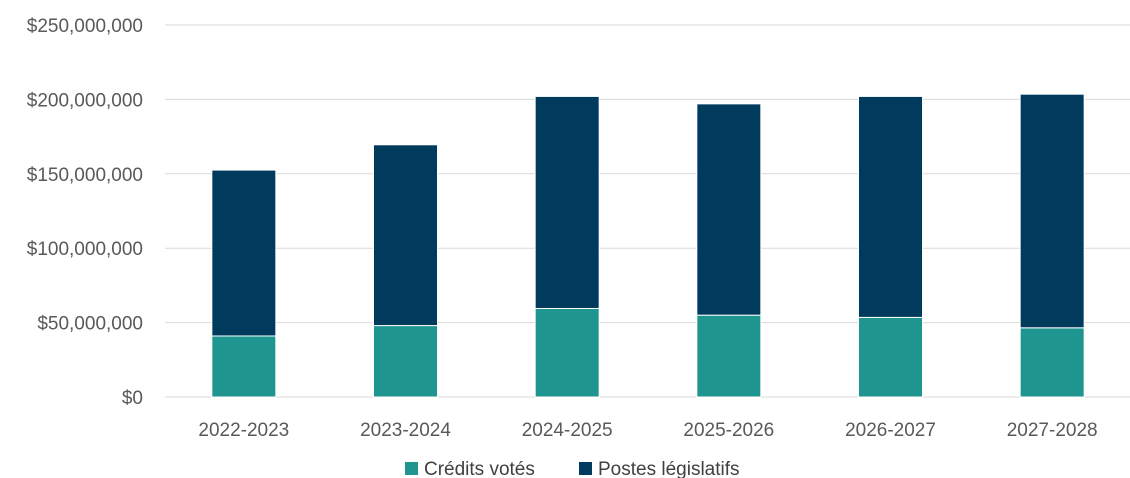 The height and width of the screenshot is (478, 1130). What do you see at coordinates (411, 468) in the screenshot?
I see `legend-swatch-credits-votes` at bounding box center [411, 468].